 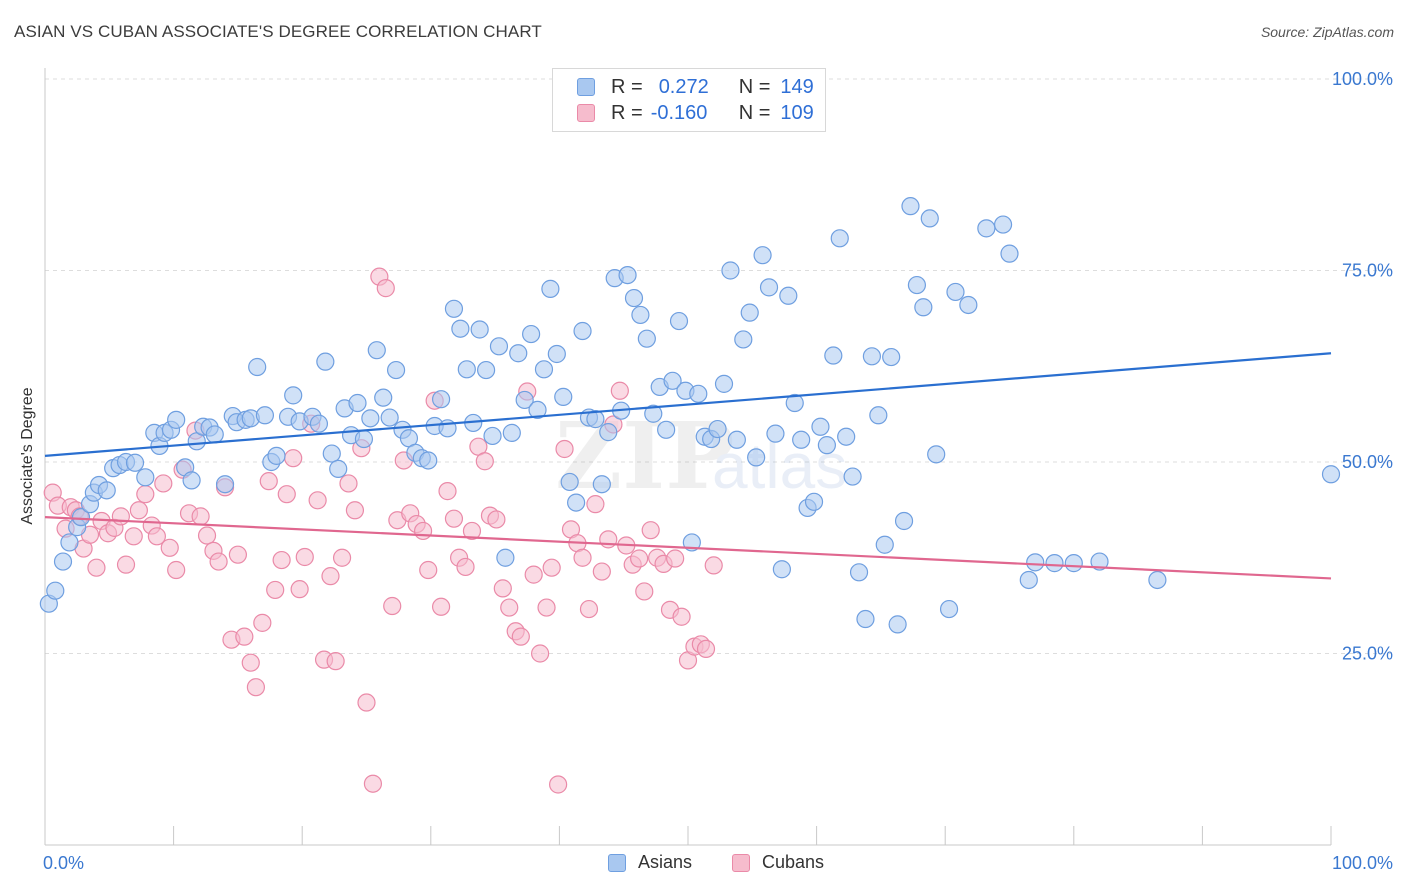 What do you see at coordinates (650, 862) in the screenshot?
I see `legend-item-asians: Asians` at bounding box center [650, 862].